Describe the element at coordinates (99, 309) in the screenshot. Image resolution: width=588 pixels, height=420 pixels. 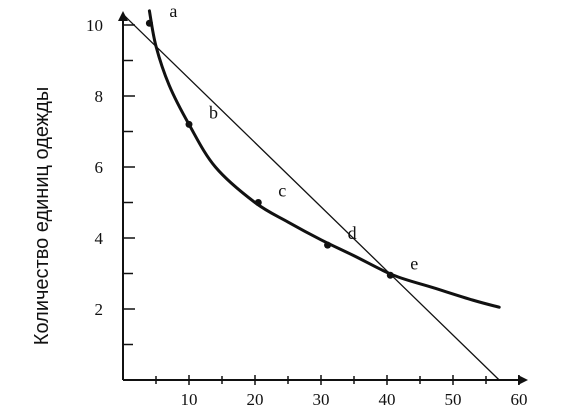
I see `y-tick-label: 2` at that location.